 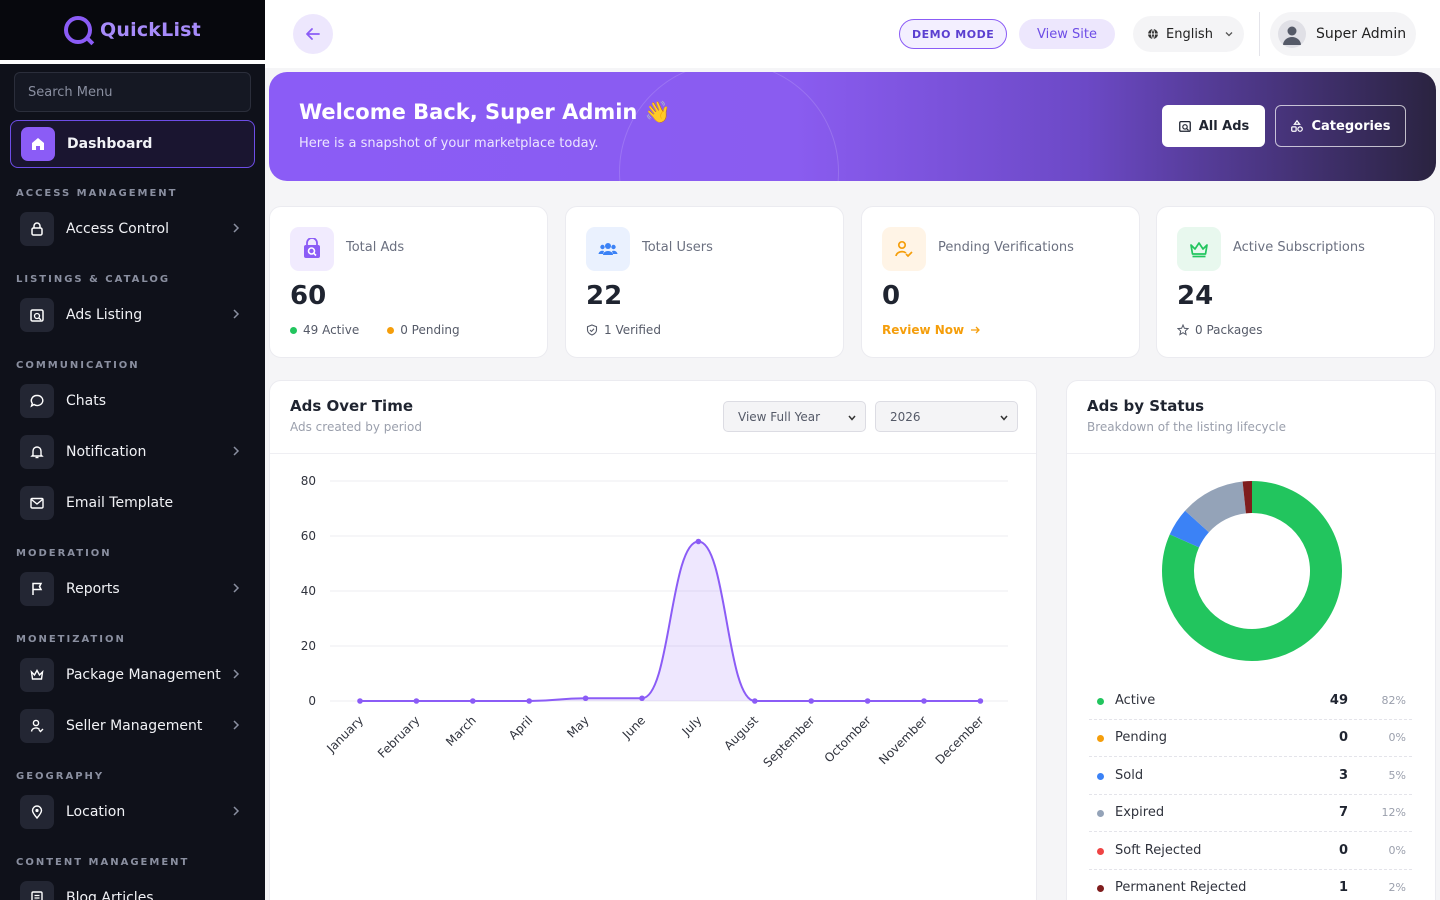 What do you see at coordinates (1343, 34) in the screenshot?
I see `user-menu: Super Admin` at bounding box center [1343, 34].